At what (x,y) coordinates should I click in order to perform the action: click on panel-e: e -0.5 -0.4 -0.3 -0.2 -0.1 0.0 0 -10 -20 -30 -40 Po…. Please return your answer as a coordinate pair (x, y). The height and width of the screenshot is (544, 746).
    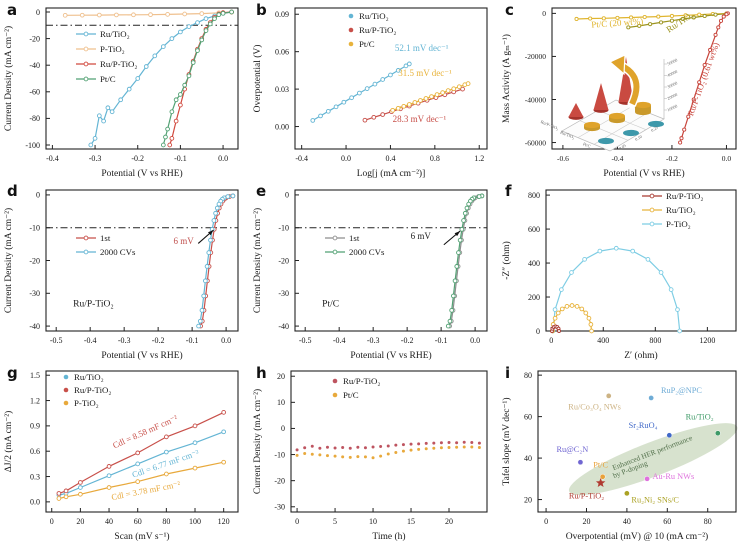
    Looking at the image, I should click on (373, 272).